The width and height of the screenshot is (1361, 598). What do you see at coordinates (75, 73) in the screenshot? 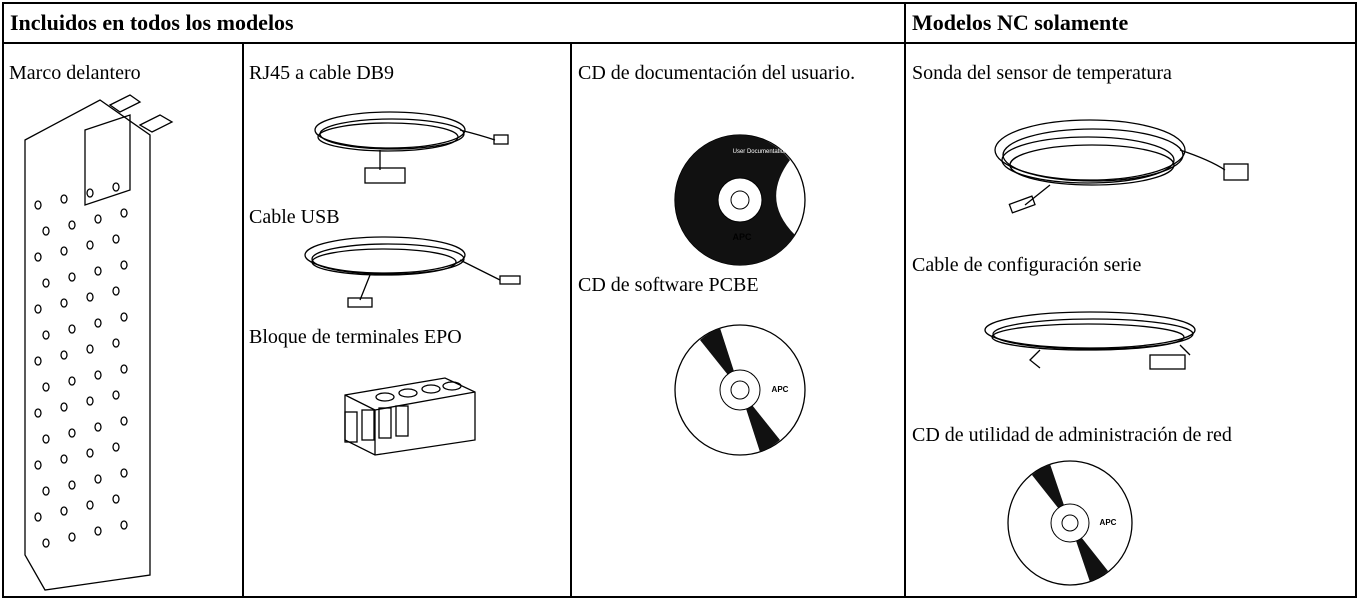
I see `item-label: Marco delantero` at bounding box center [75, 73].